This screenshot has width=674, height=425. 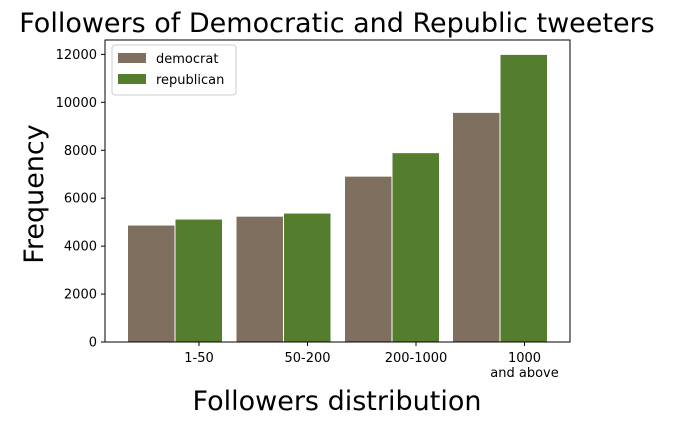 What do you see at coordinates (337, 401) in the screenshot?
I see `x-axis-label: Followers distribution` at bounding box center [337, 401].